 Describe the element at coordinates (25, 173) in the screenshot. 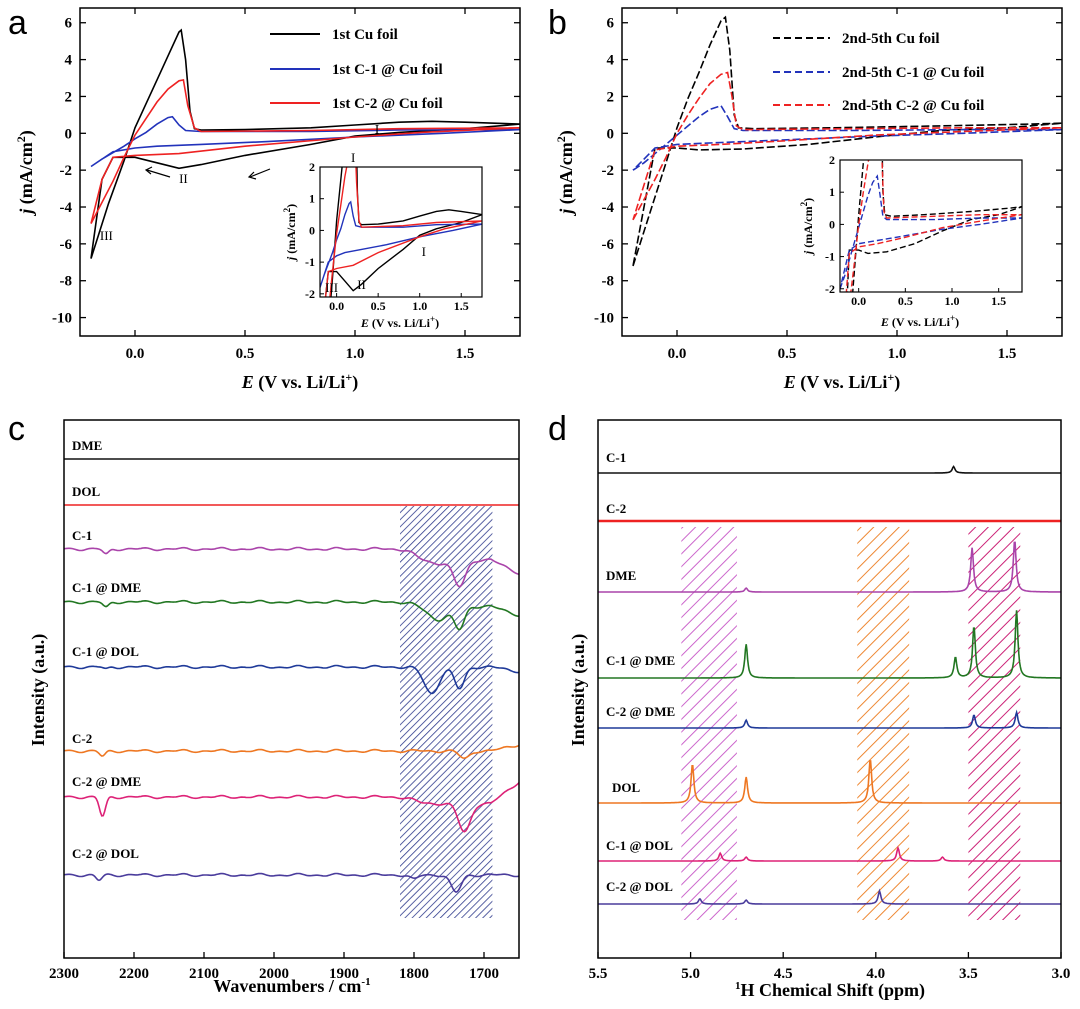

I see `panel-a-ylabel: j (mA/cm2)` at that location.